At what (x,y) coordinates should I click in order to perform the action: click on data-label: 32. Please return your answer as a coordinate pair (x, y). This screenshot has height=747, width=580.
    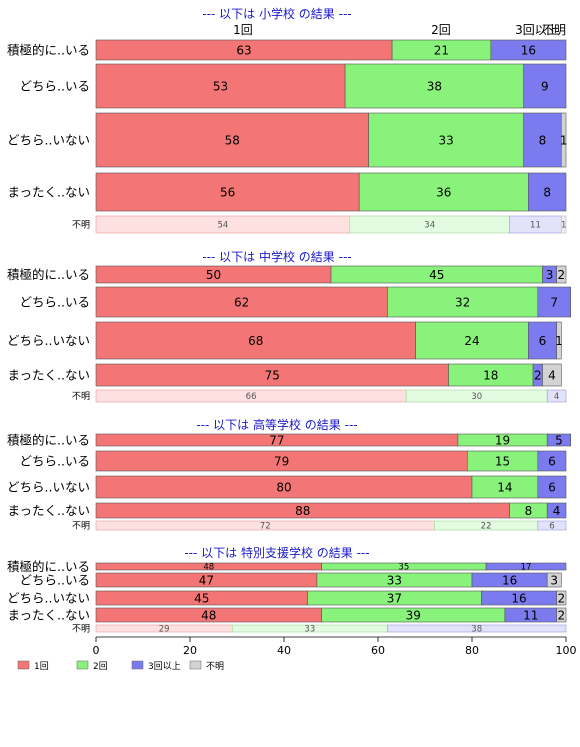
    Looking at the image, I should click on (462, 302).